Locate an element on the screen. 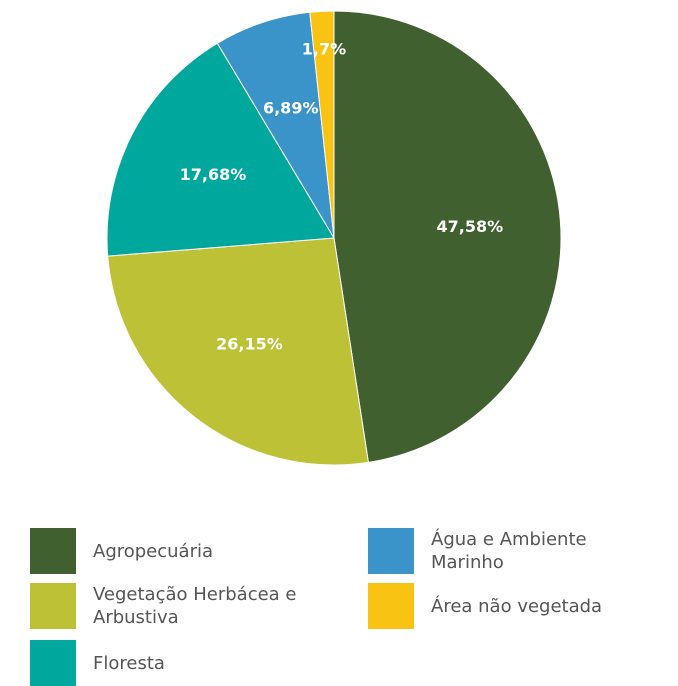  legend-item: Agropecuária is located at coordinates (176, 551).